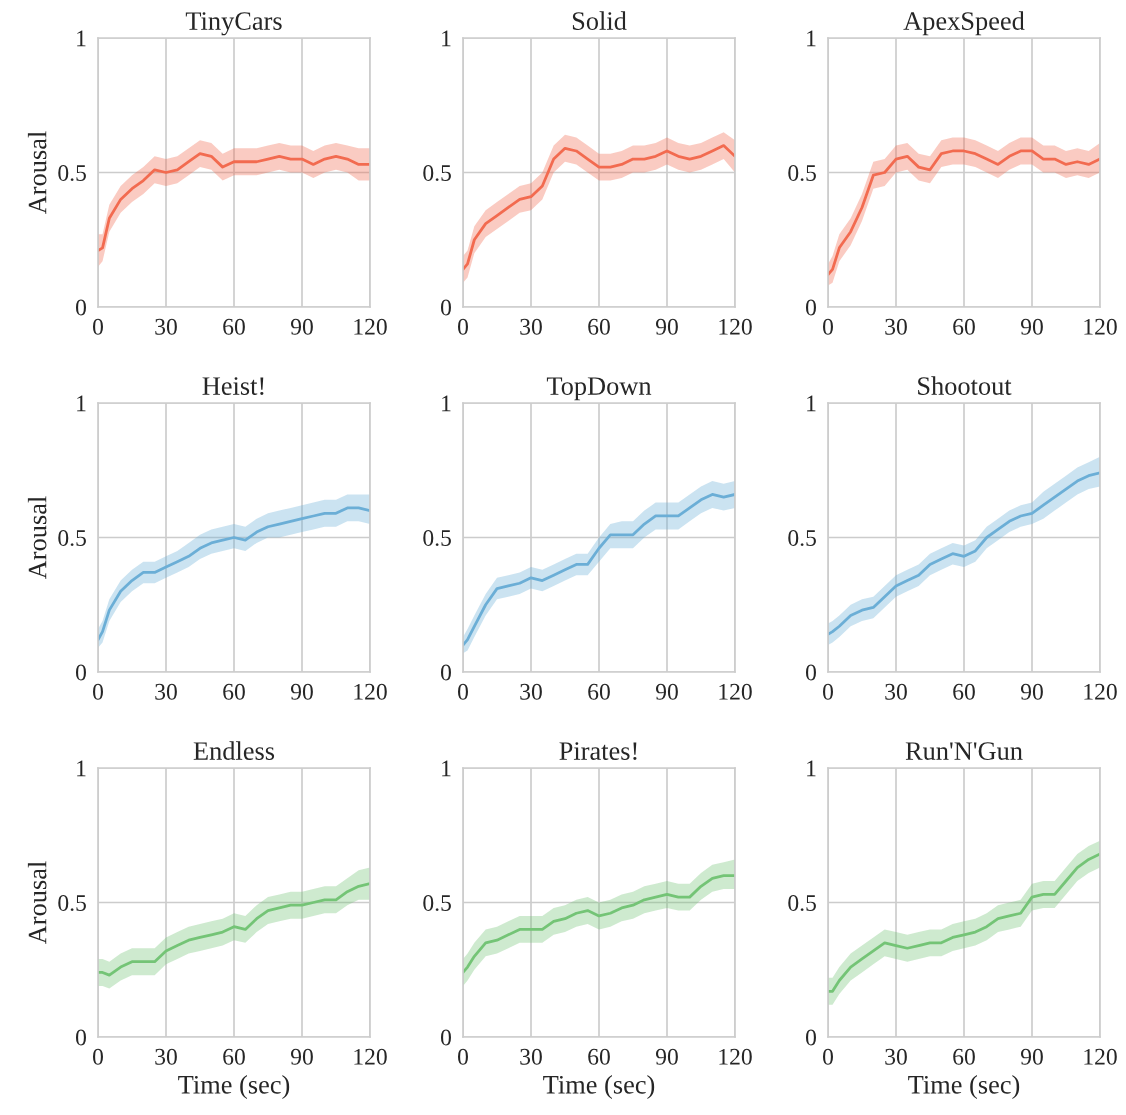 The width and height of the screenshot is (1126, 1115). I want to click on chart-title: Heist!, so click(233, 386).